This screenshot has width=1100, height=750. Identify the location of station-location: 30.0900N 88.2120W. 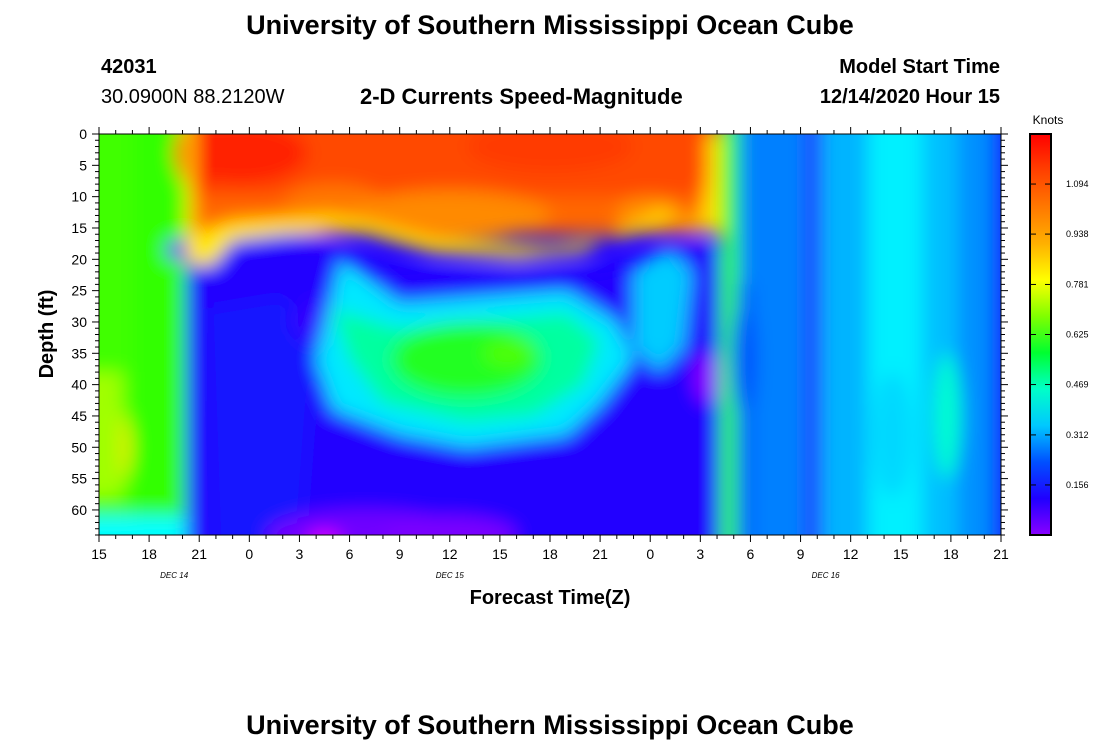
(193, 97).